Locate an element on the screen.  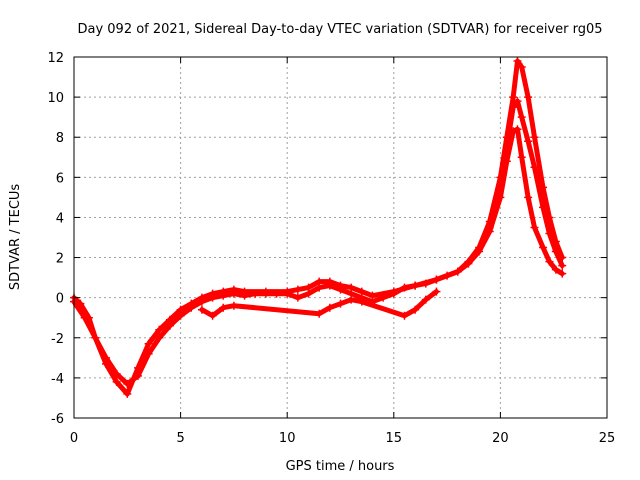
y-tick-label: 8 is located at coordinates (60, 138).